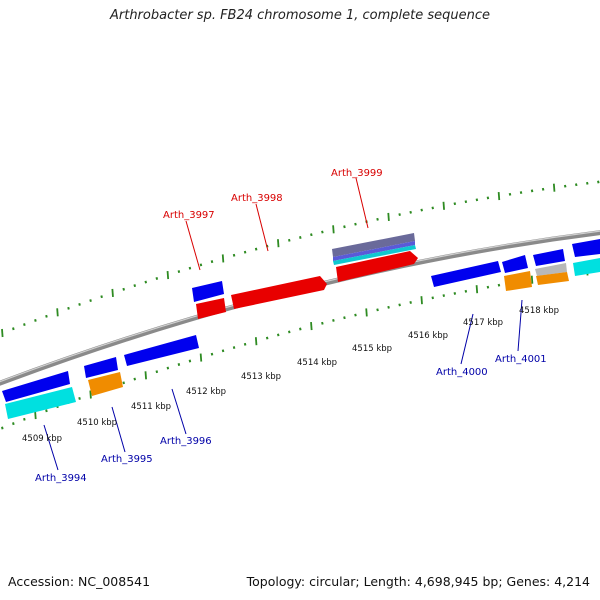 This screenshot has height=600, width=600. I want to click on gene-label-arth-3996: Arth_3996, so click(186, 441).